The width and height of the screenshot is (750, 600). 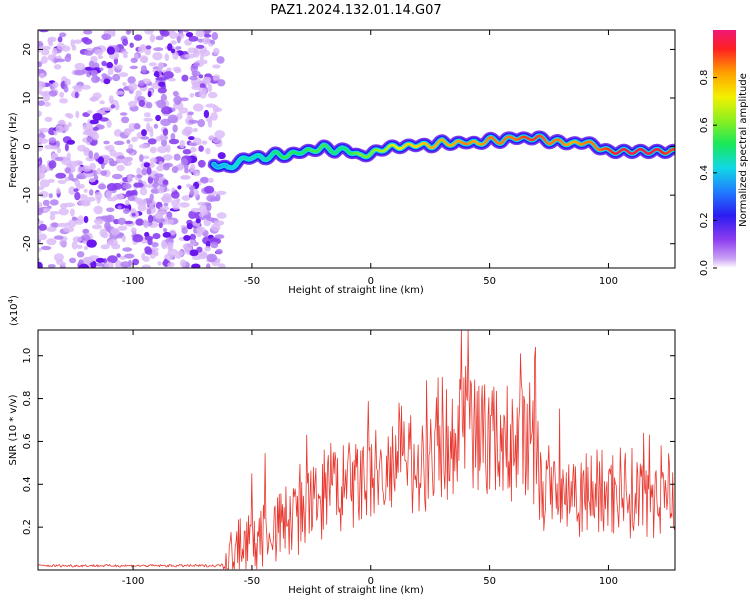 I want to click on y-tick-label: 20, so click(x=27, y=49).